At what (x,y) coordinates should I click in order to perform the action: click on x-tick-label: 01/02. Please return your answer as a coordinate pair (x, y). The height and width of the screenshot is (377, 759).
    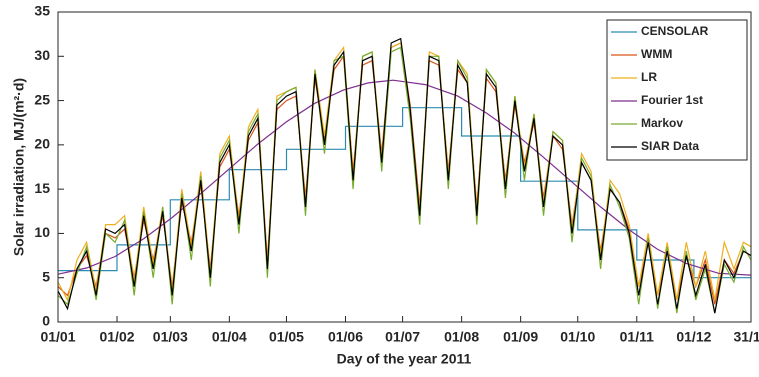
    Looking at the image, I should click on (116, 337).